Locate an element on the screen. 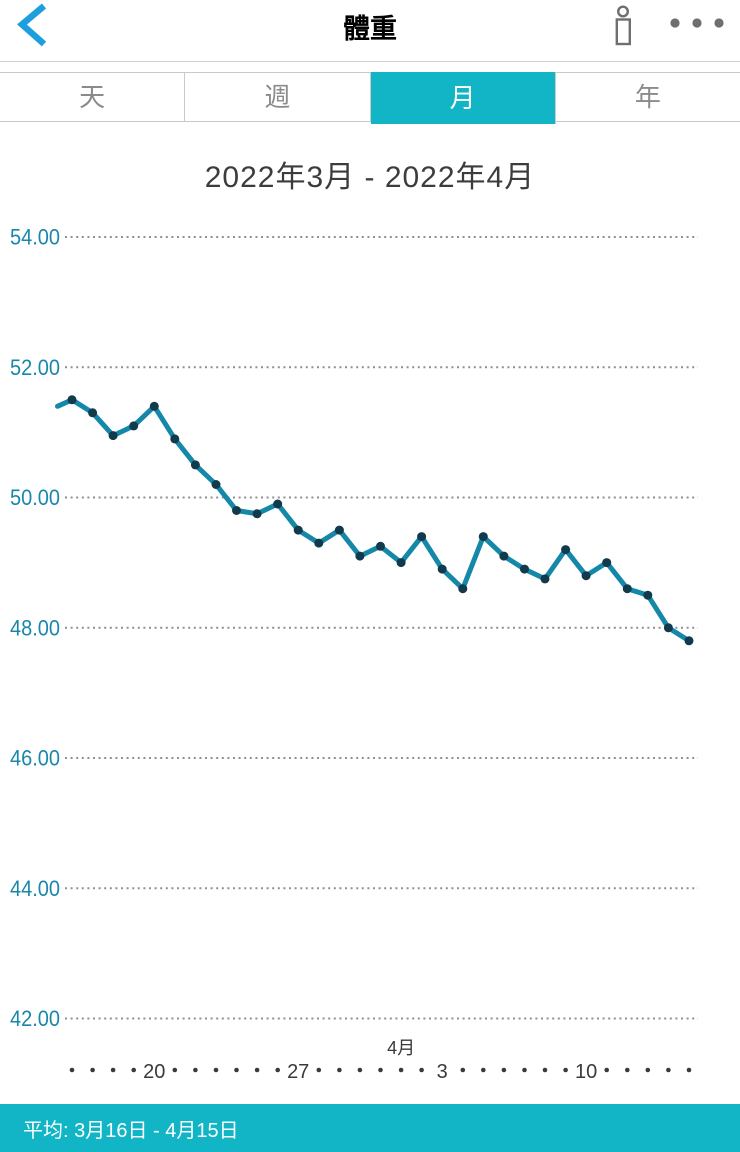 This screenshot has height=1152, width=740. svg-text: 42.00 is located at coordinates (35, 1018).